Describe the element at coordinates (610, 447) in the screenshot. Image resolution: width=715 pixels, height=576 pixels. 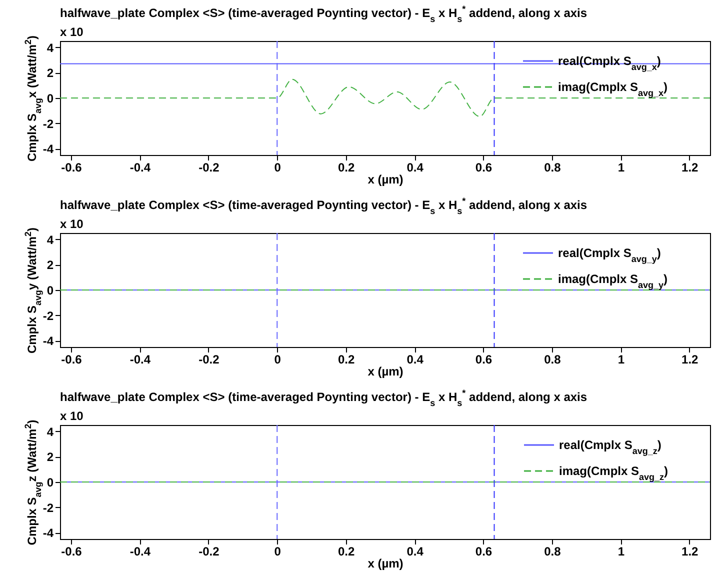
I see `legend-label: real(Cmplx S$_{avg_z}$)` at that location.